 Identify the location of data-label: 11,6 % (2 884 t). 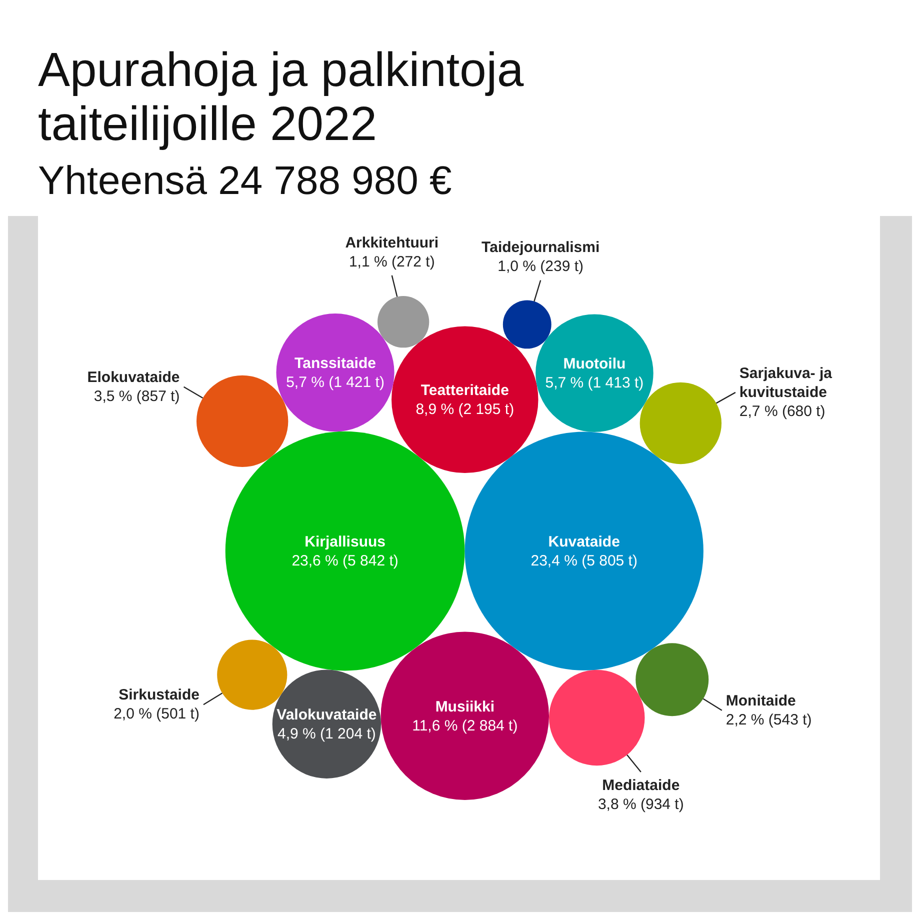
(465, 725).